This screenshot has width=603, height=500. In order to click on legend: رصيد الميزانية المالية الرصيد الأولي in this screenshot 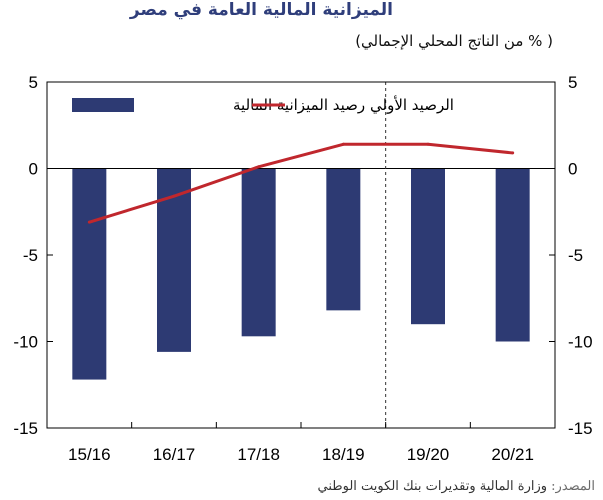, I will do `click(263, 105)`.